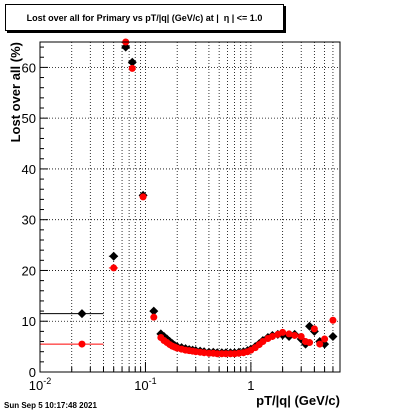 The image size is (400, 414). Describe the element at coordinates (29, 67) in the screenshot. I see `y-tick-label: 60` at that location.